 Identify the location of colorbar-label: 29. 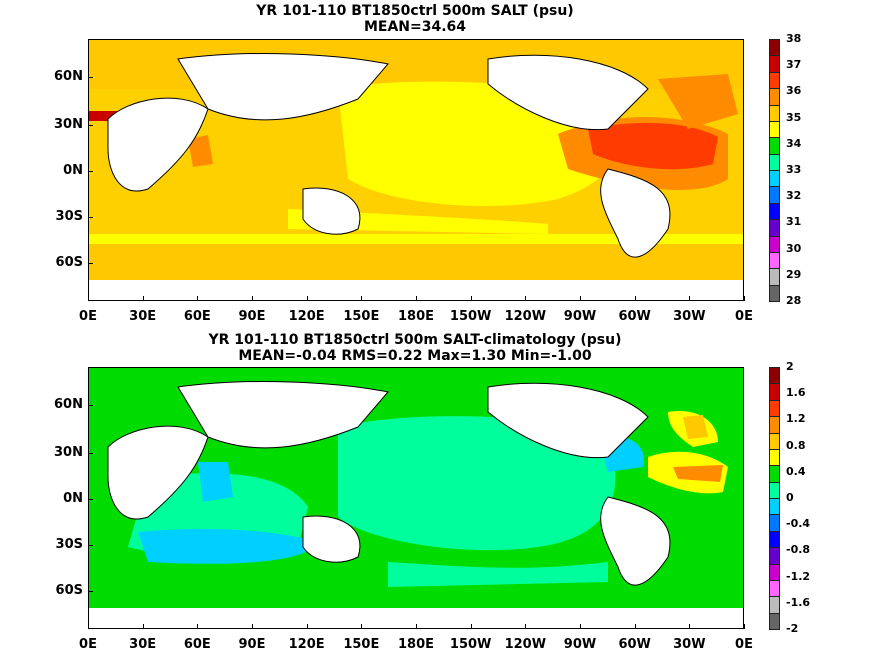
(794, 274).